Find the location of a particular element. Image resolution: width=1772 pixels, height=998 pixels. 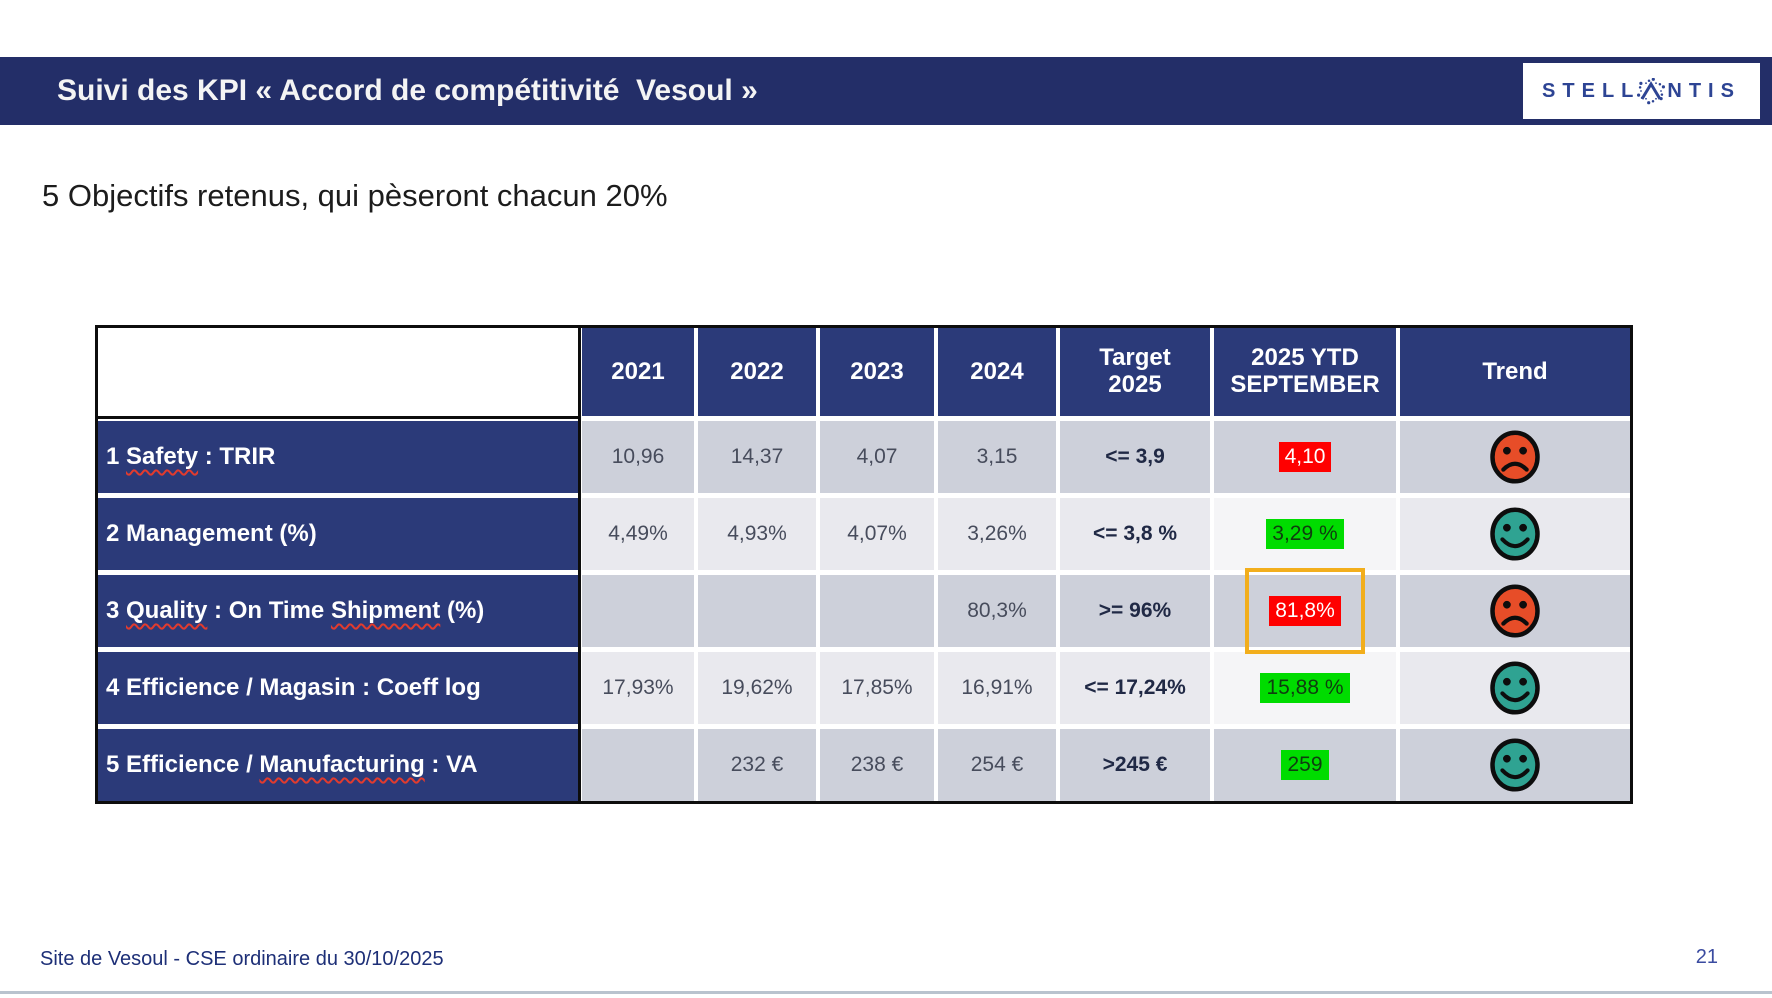

cell-2022: 14,37 is located at coordinates (757, 457).